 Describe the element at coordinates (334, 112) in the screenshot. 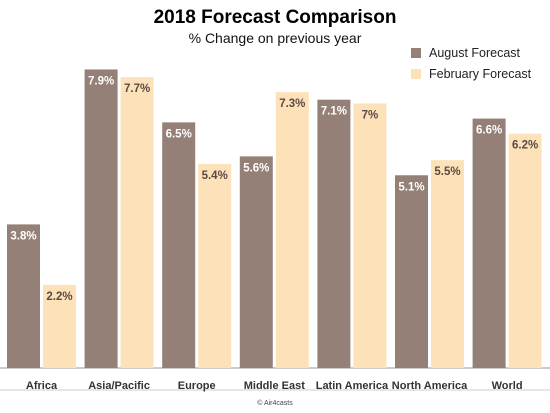

I see `data-label-august-latin-america: 7.1%` at that location.